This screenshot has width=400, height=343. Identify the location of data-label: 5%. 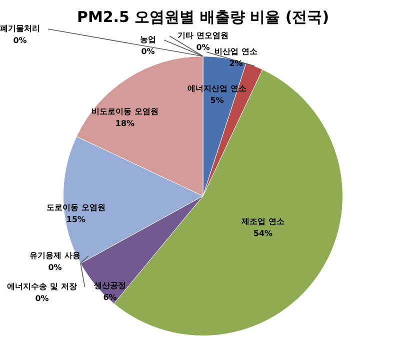
(217, 101).